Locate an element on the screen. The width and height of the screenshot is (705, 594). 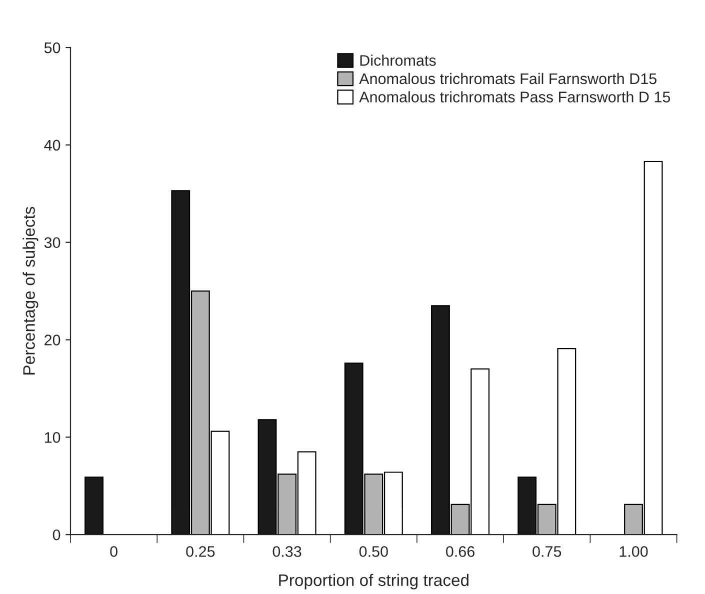
legend-label: Anomalous trichromats Pass Farnsworth D 15 is located at coordinates (514, 96).